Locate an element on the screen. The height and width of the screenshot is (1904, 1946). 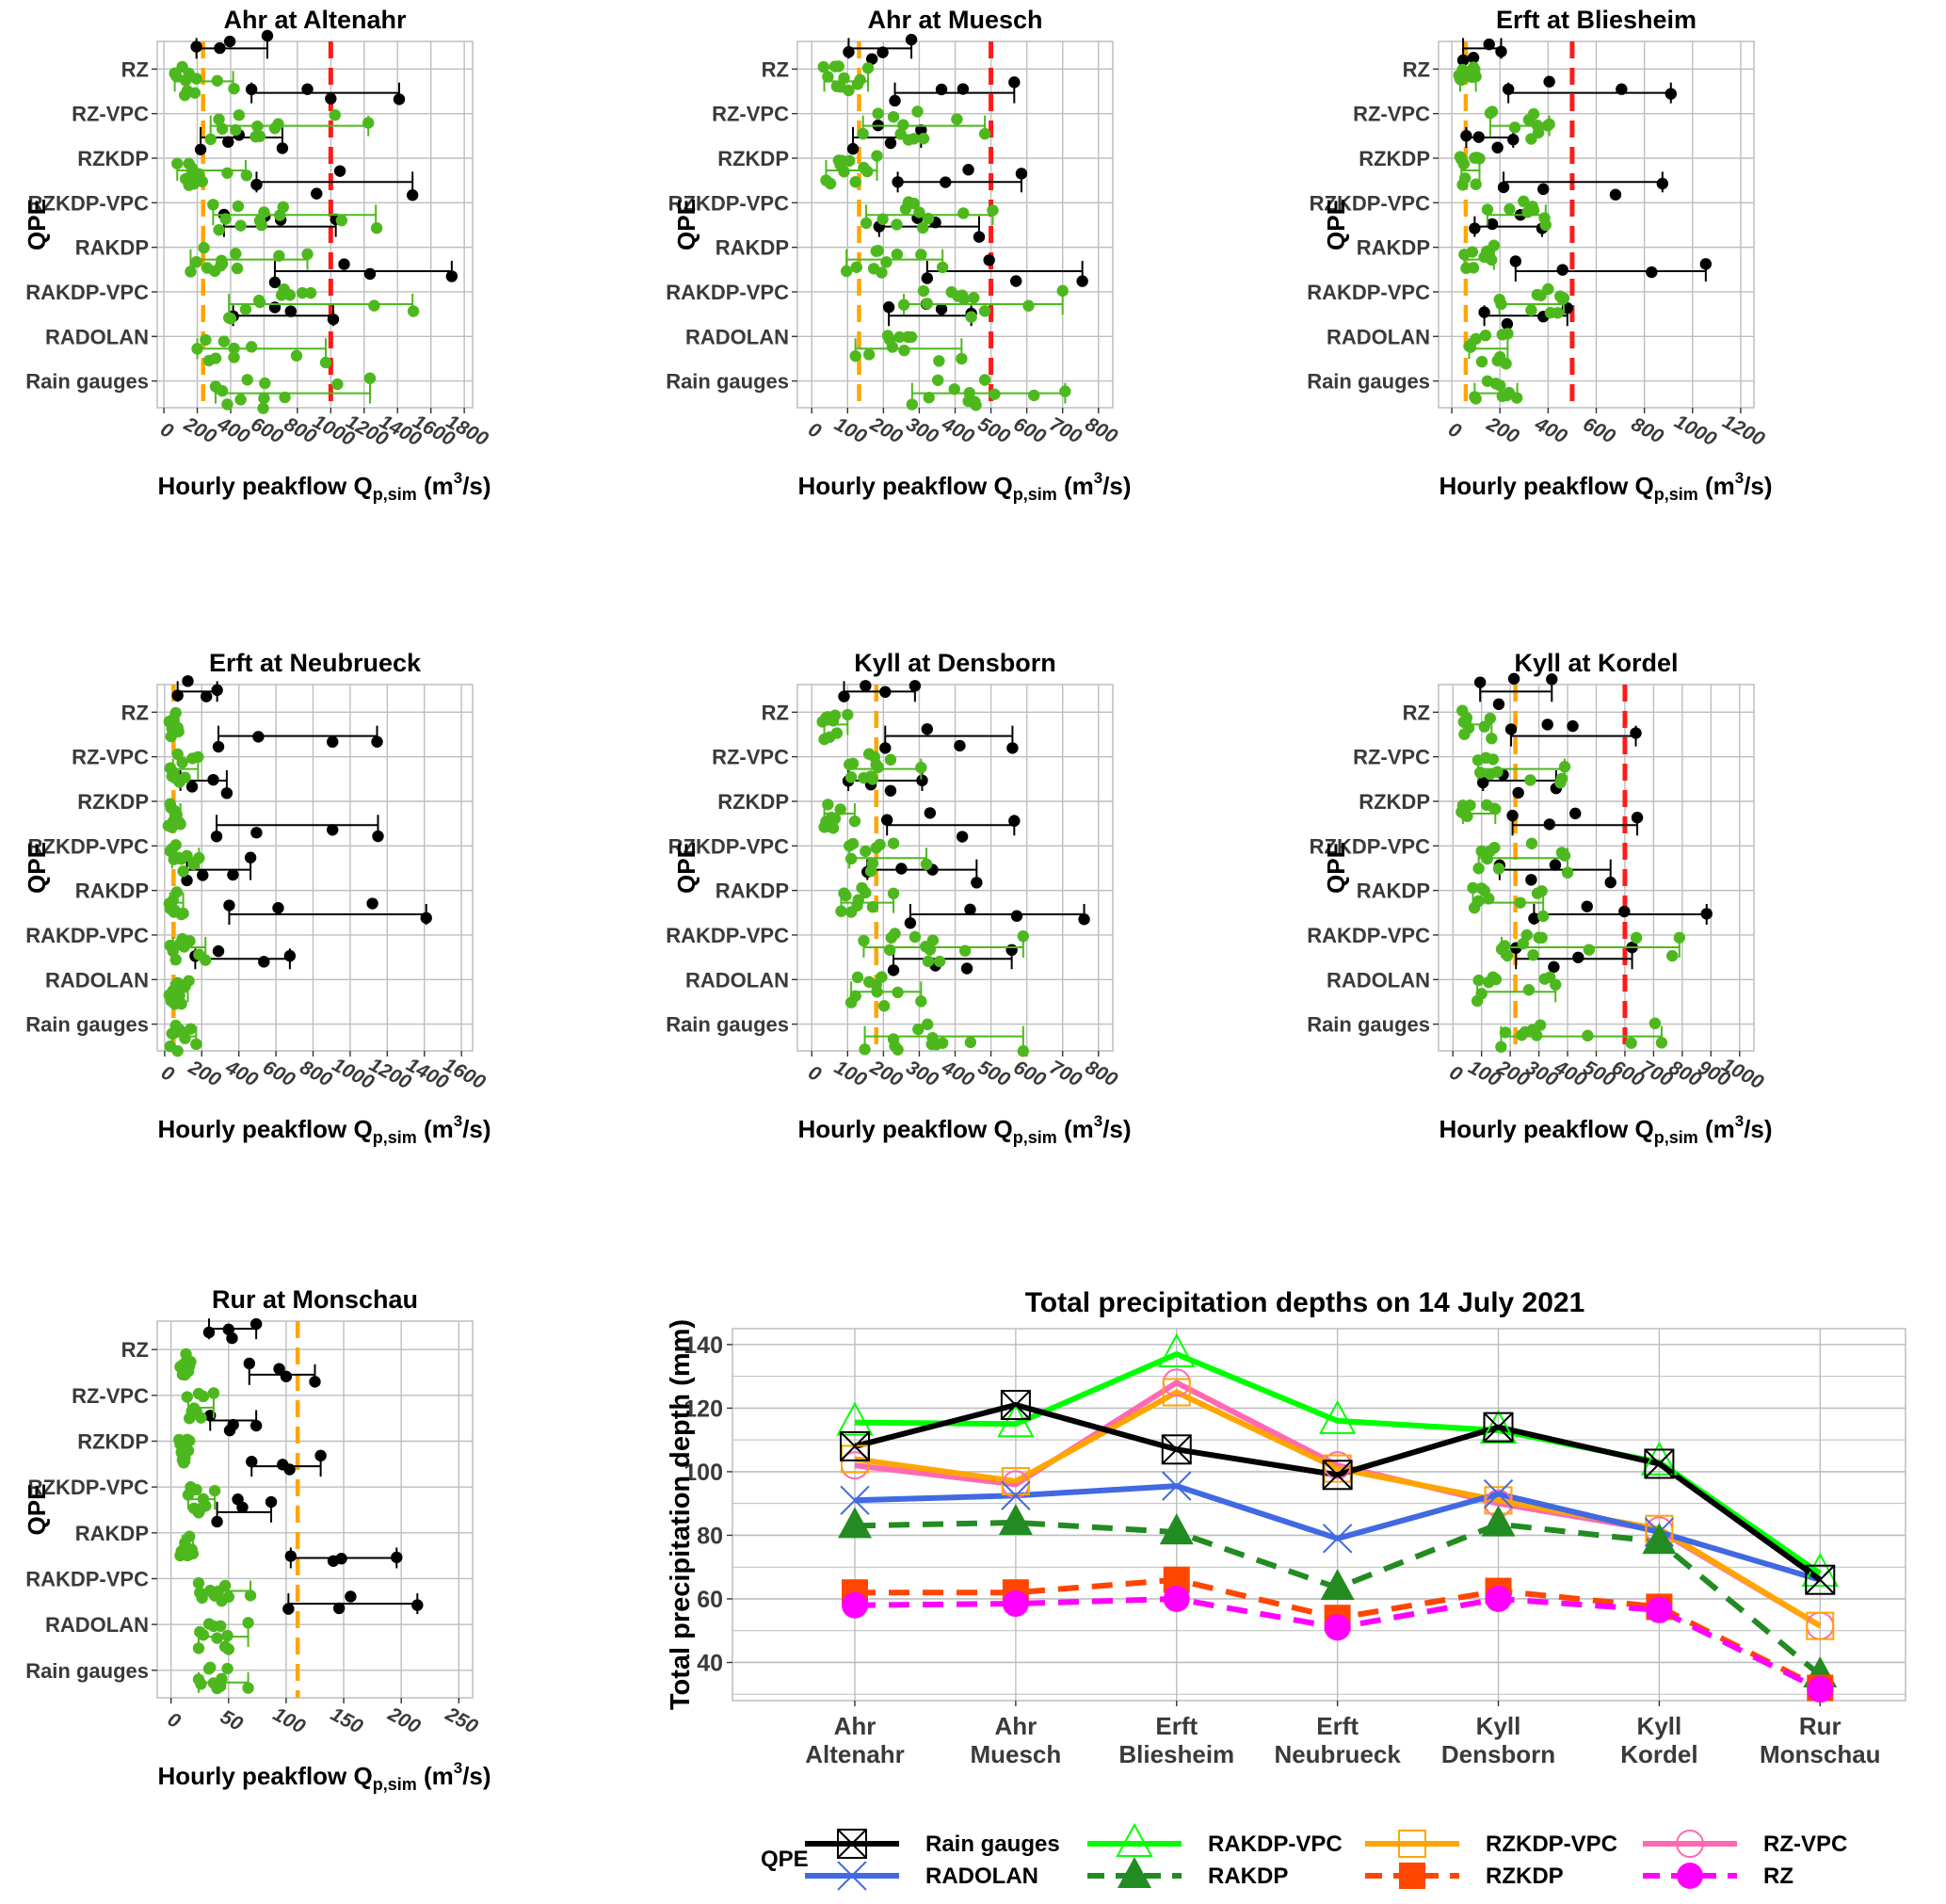
category-label: RAKDP is located at coordinates (112, 891).